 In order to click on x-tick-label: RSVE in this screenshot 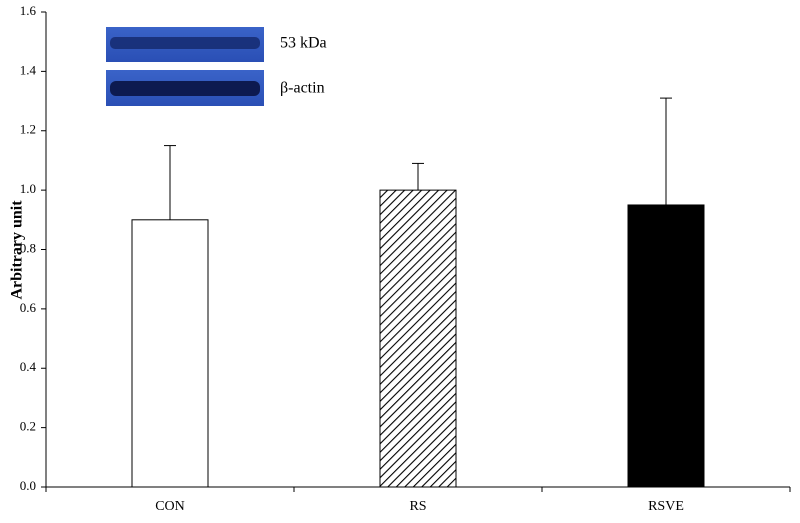, I will do `click(666, 506)`.